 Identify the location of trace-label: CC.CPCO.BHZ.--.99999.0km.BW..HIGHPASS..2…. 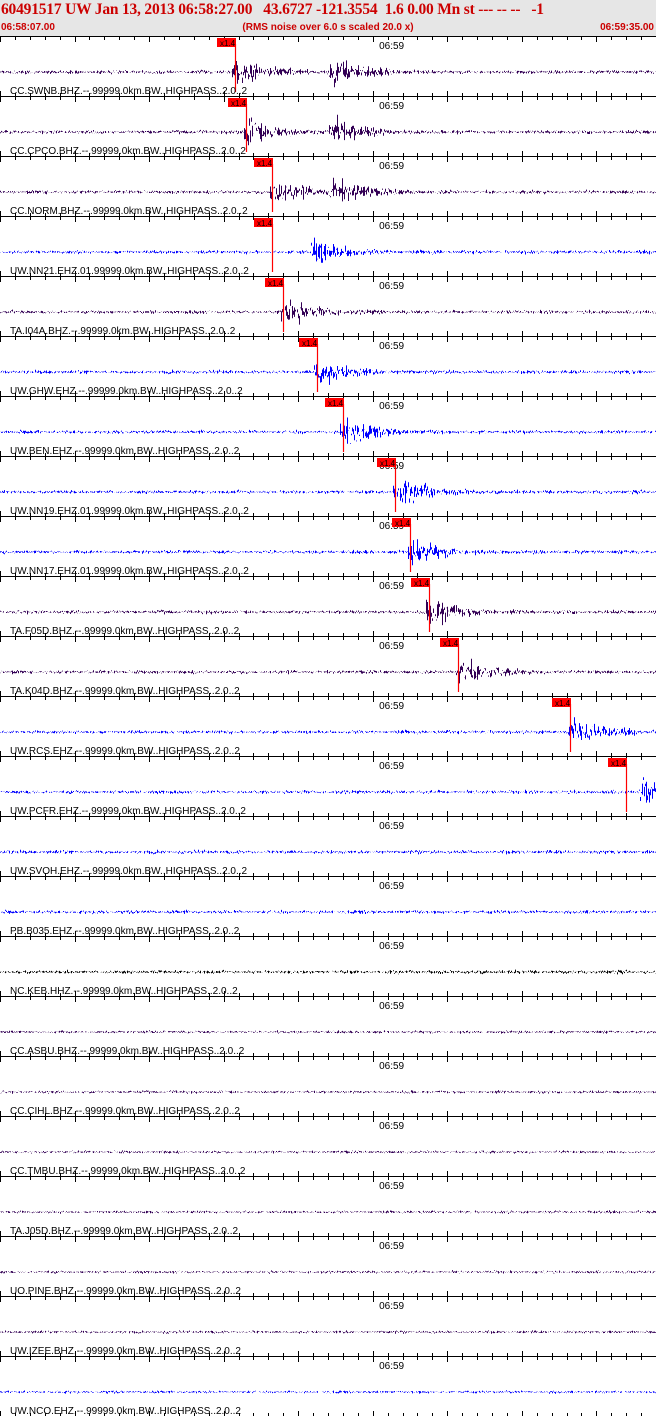
(128, 151).